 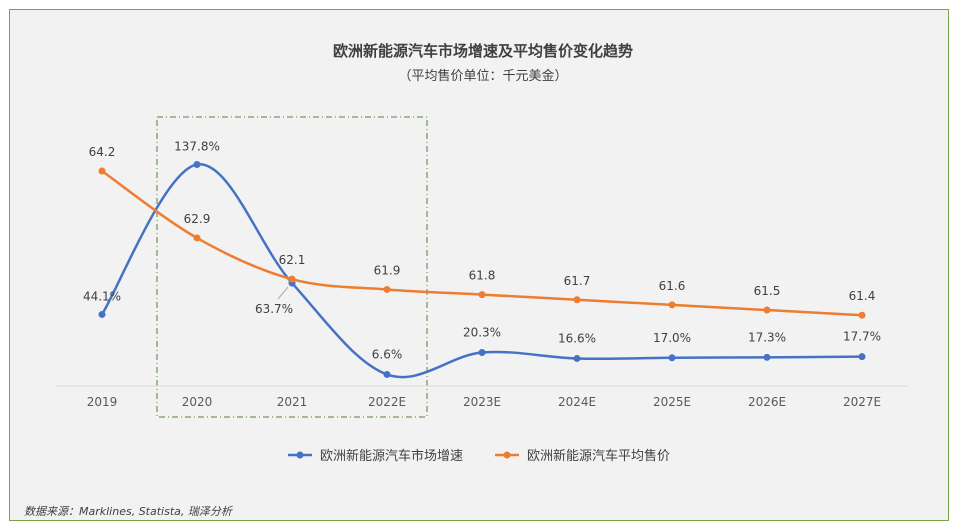 What do you see at coordinates (387, 354) in the screenshot?
I see `growth-rate-label: 6.6%` at bounding box center [387, 354].